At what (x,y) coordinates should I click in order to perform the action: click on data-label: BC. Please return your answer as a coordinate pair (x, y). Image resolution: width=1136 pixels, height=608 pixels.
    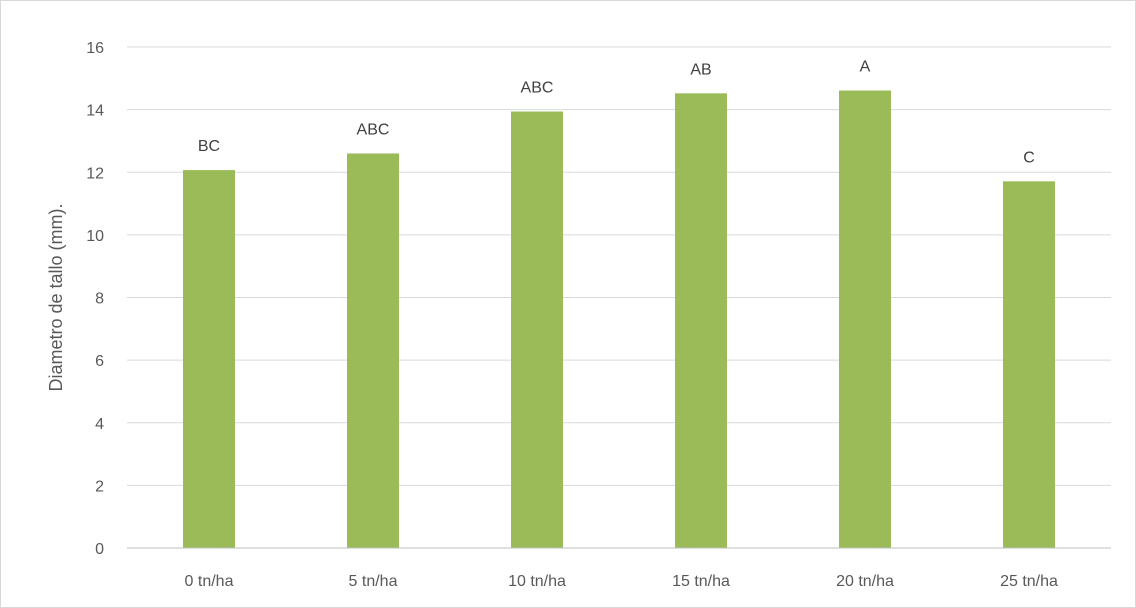
    Looking at the image, I should click on (209, 146).